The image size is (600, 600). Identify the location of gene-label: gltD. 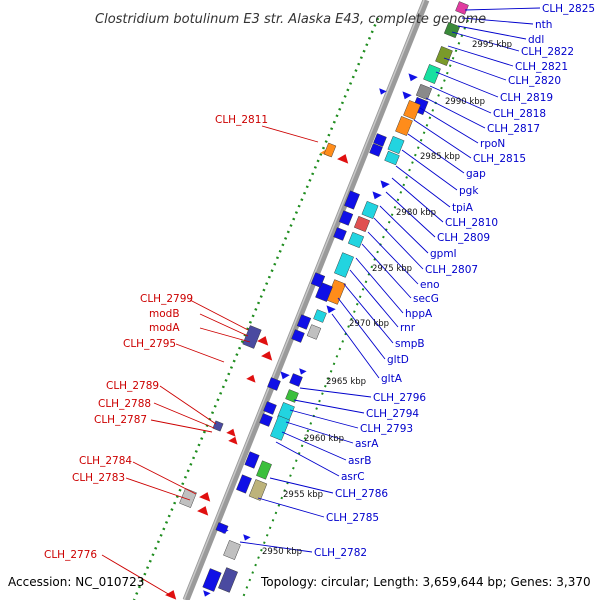
(398, 360).